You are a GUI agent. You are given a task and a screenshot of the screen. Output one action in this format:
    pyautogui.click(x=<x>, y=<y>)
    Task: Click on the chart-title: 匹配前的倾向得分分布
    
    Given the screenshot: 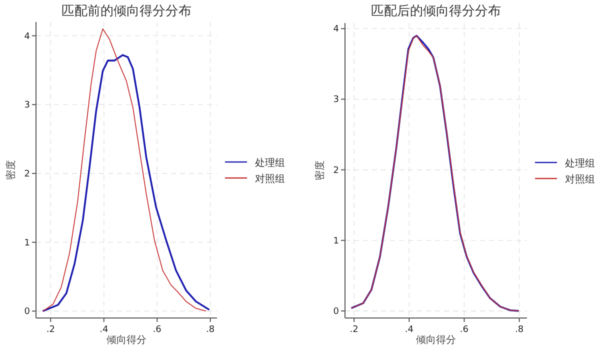 What is the action you would take?
    pyautogui.click(x=127, y=11)
    